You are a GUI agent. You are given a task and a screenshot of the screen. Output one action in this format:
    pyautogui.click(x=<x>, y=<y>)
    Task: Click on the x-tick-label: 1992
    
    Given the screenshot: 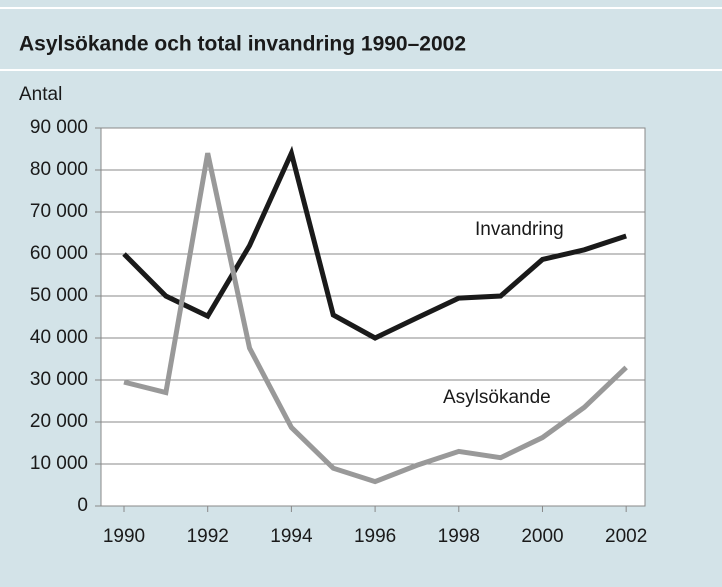 What is the action you would take?
    pyautogui.click(x=208, y=536)
    